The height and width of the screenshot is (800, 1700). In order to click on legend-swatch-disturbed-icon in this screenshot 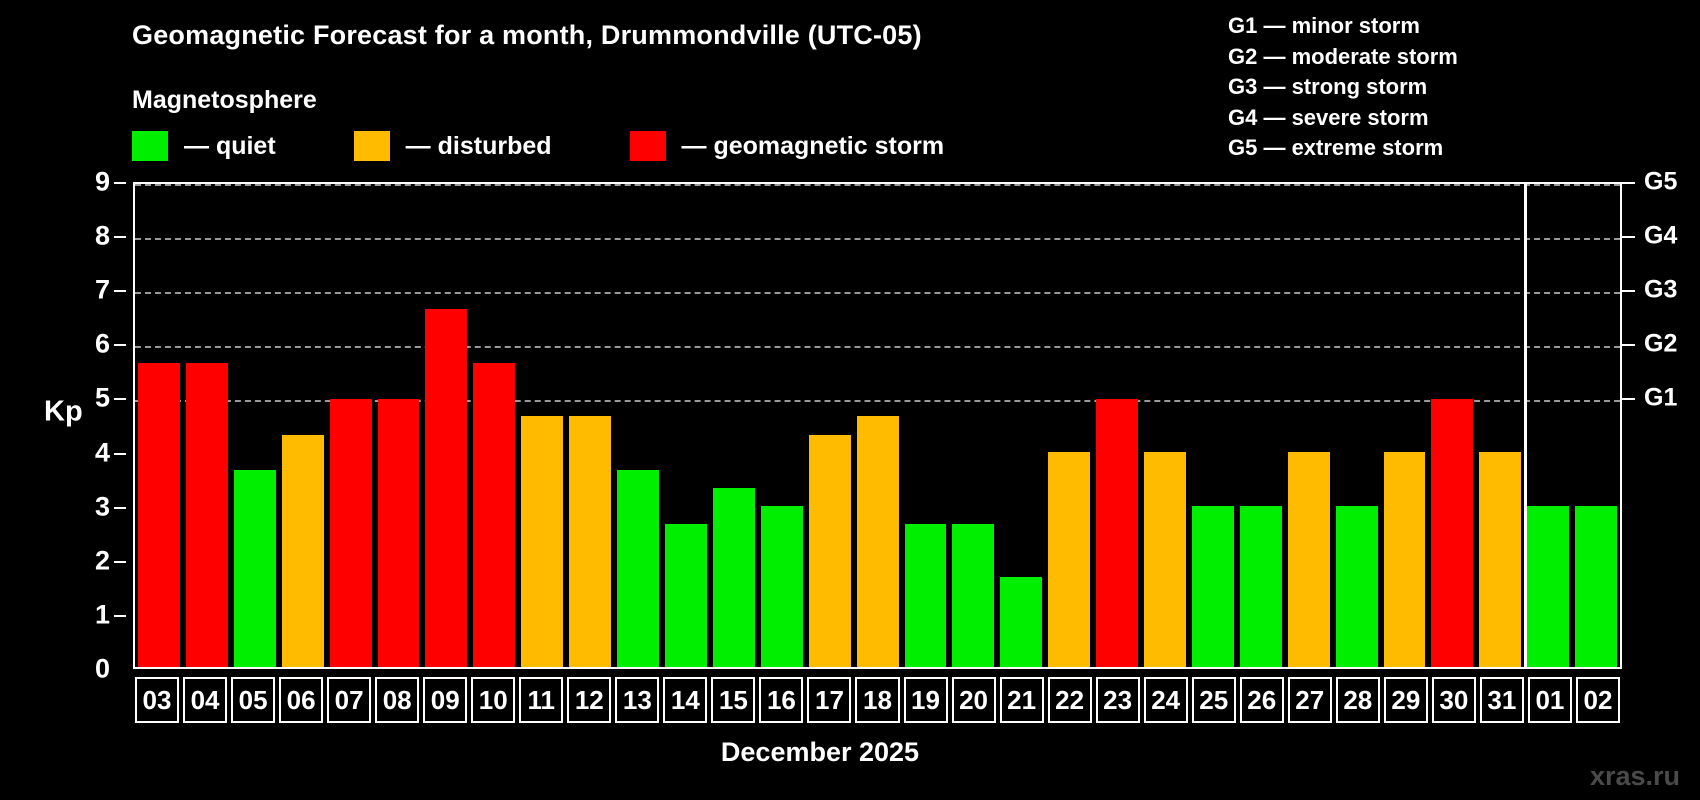, I will do `click(371, 146)`.